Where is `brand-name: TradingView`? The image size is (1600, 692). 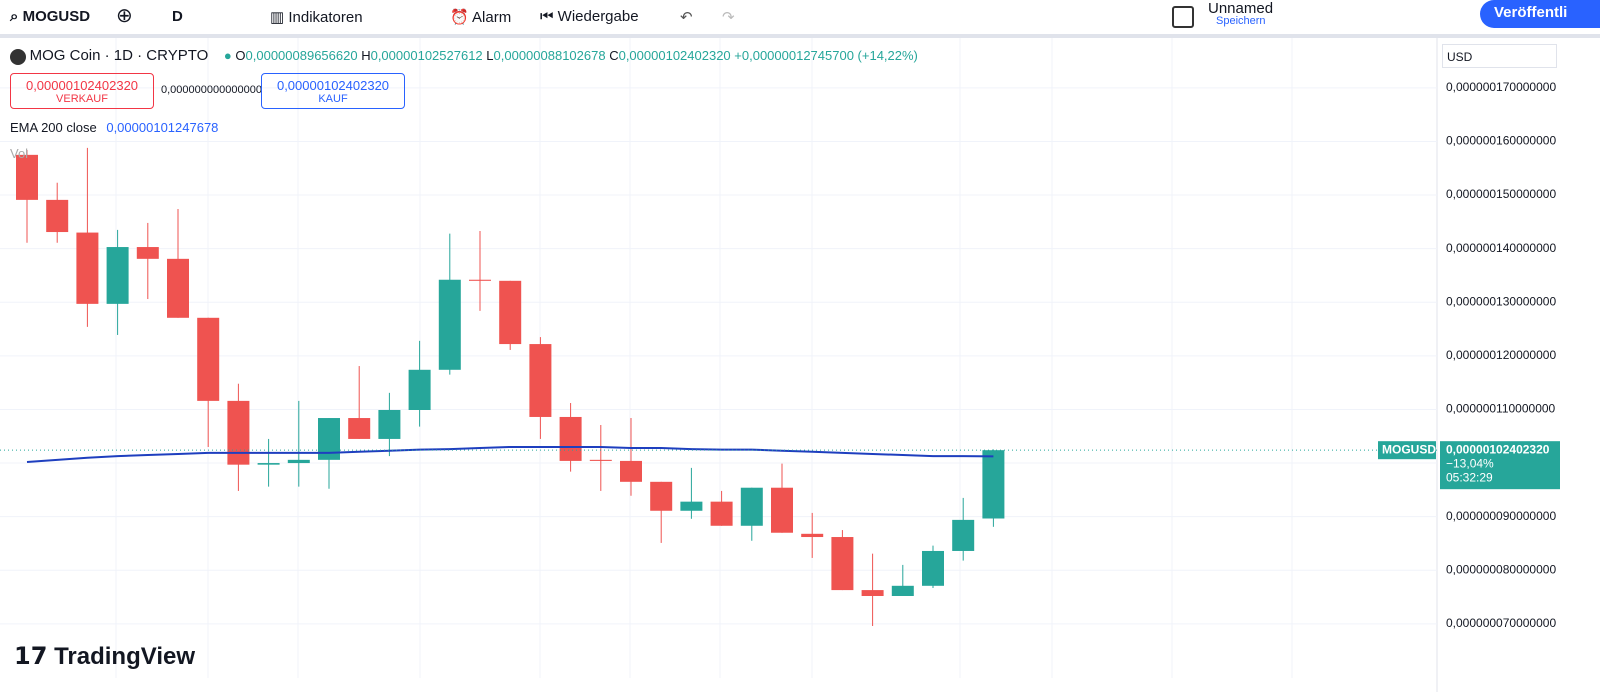 brand-name: TradingView is located at coordinates (125, 656).